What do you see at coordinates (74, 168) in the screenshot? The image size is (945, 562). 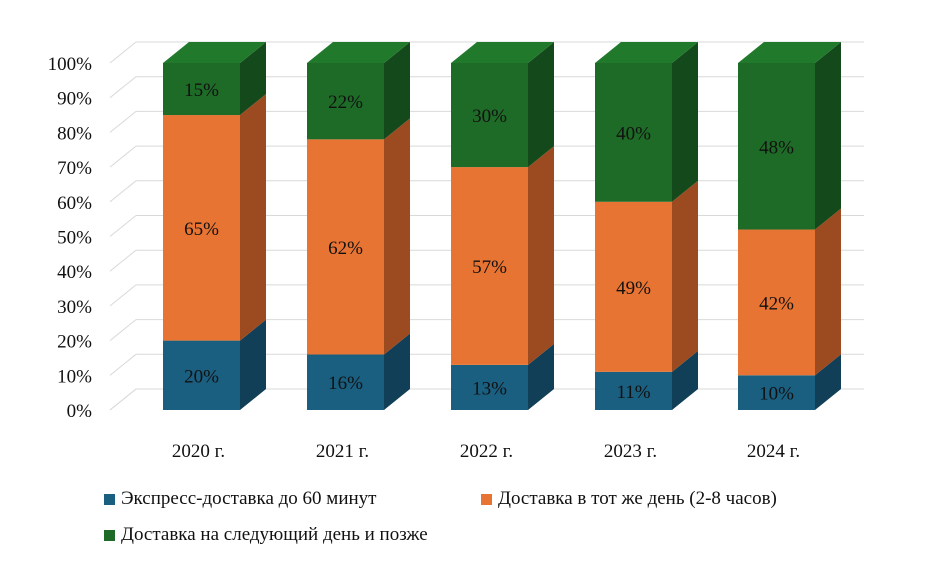 I see `y-tick-label: 70%` at bounding box center [74, 168].